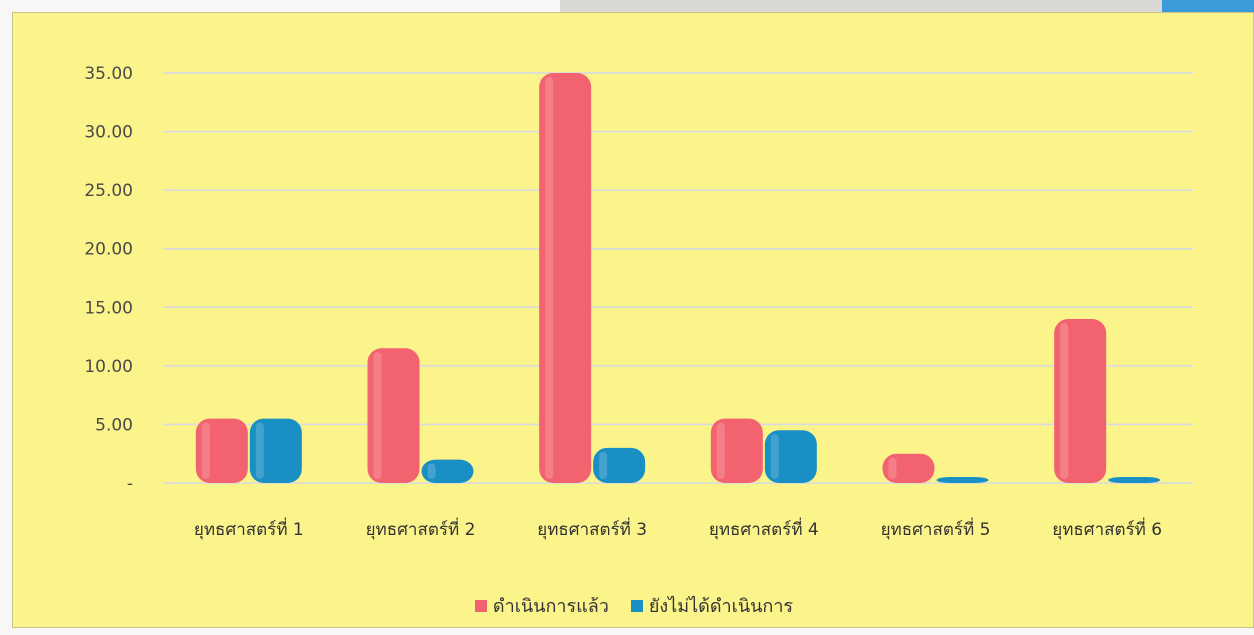 The height and width of the screenshot is (635, 1254). Describe the element at coordinates (421, 528) in the screenshot. I see `x-category-label: ยุทธศาสตร์ที่ 2` at that location.